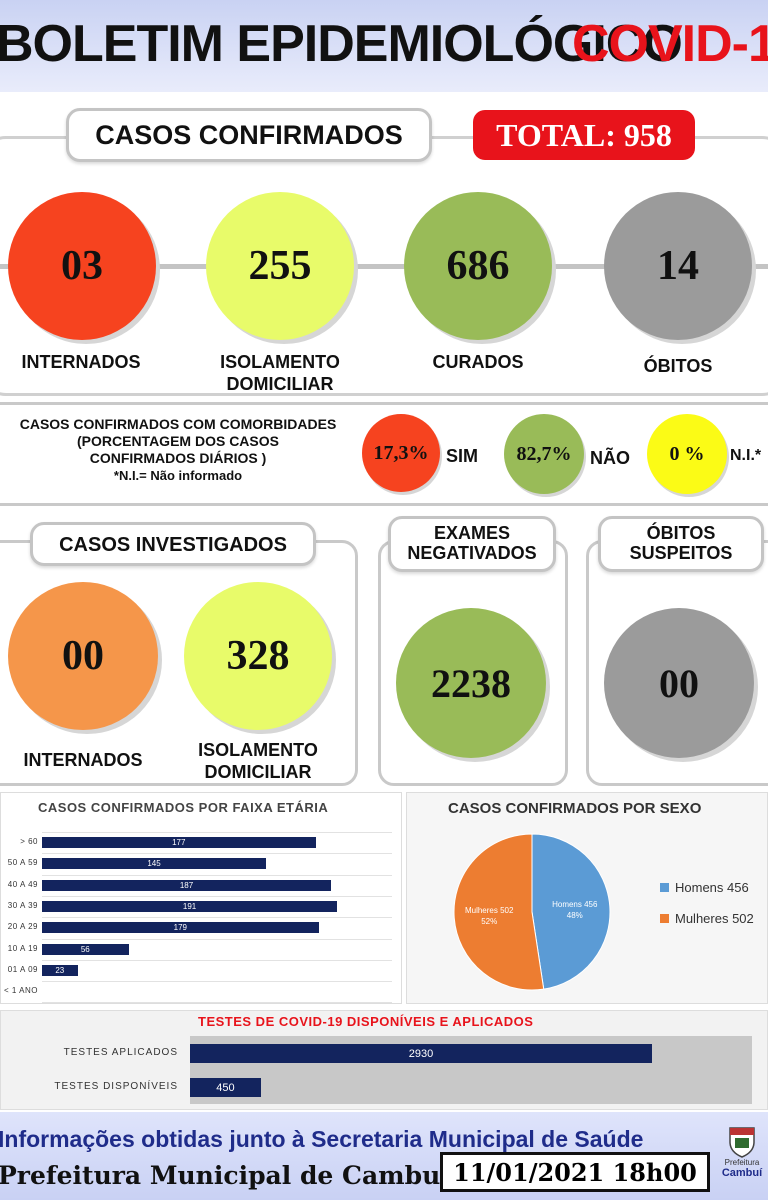  What do you see at coordinates (22, 906) in the screenshot?
I see `age-axis-label: 30 A 39` at bounding box center [22, 906].